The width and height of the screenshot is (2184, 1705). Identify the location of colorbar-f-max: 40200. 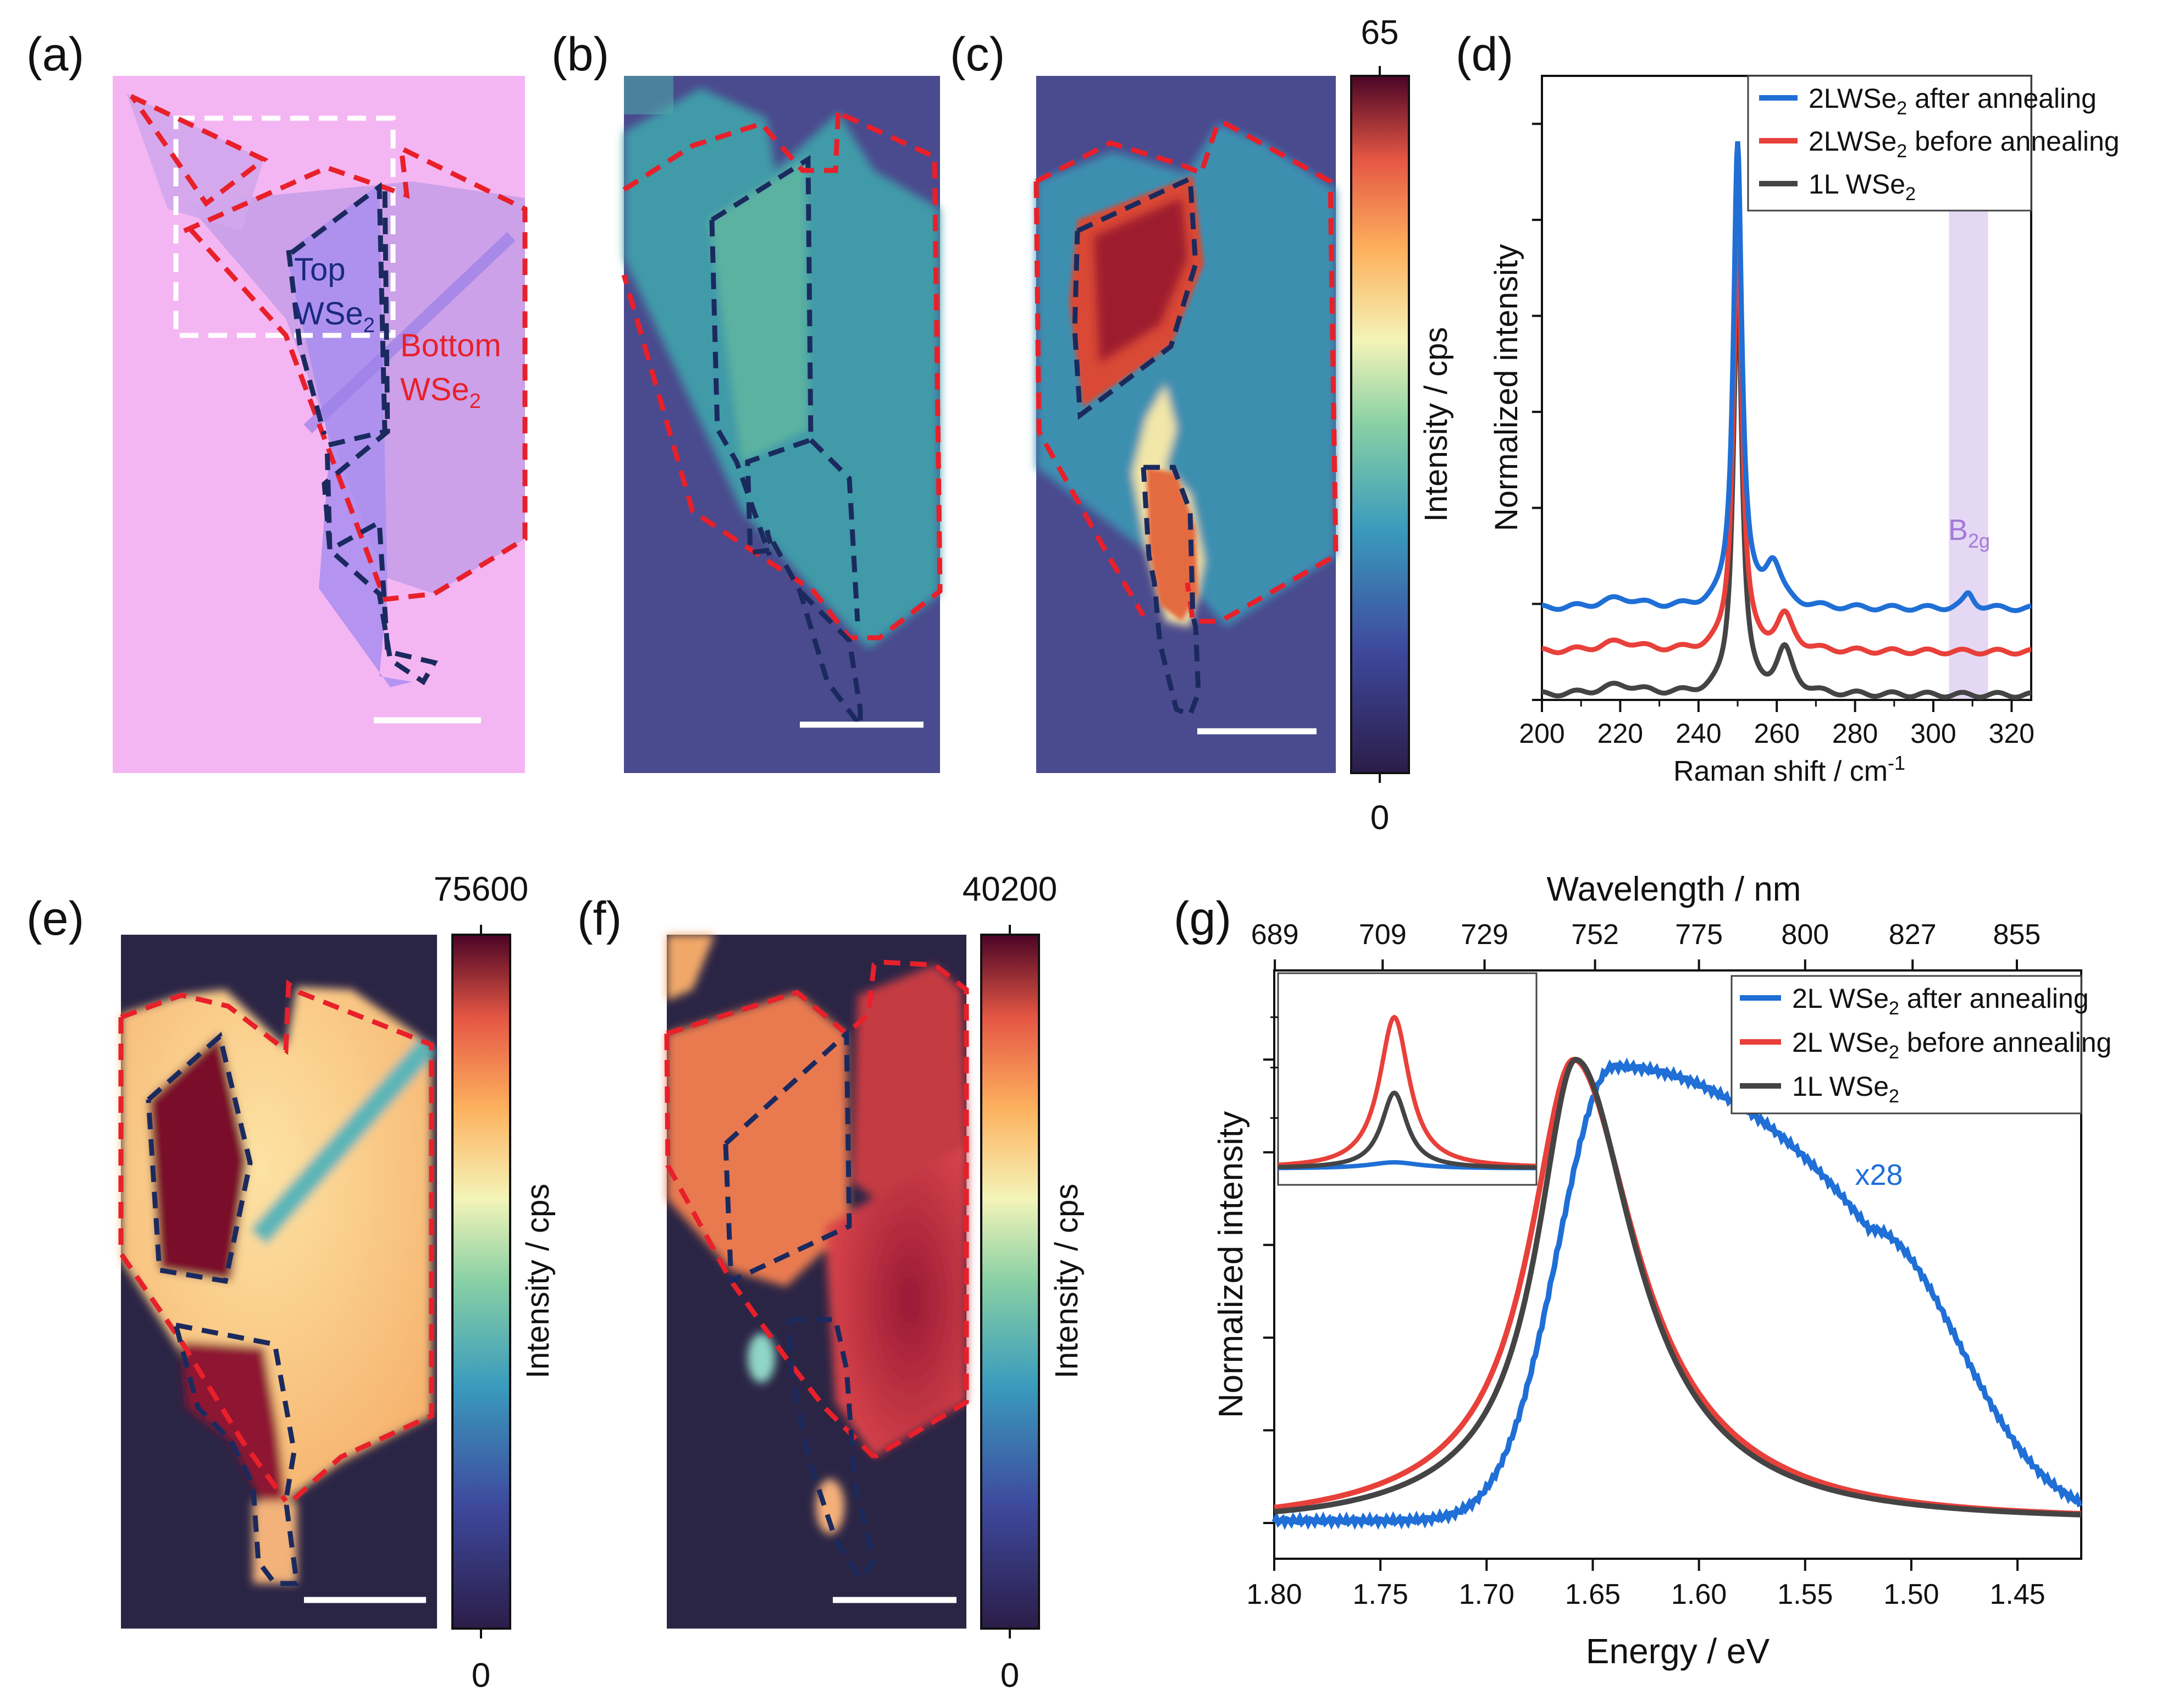
(1010, 889).